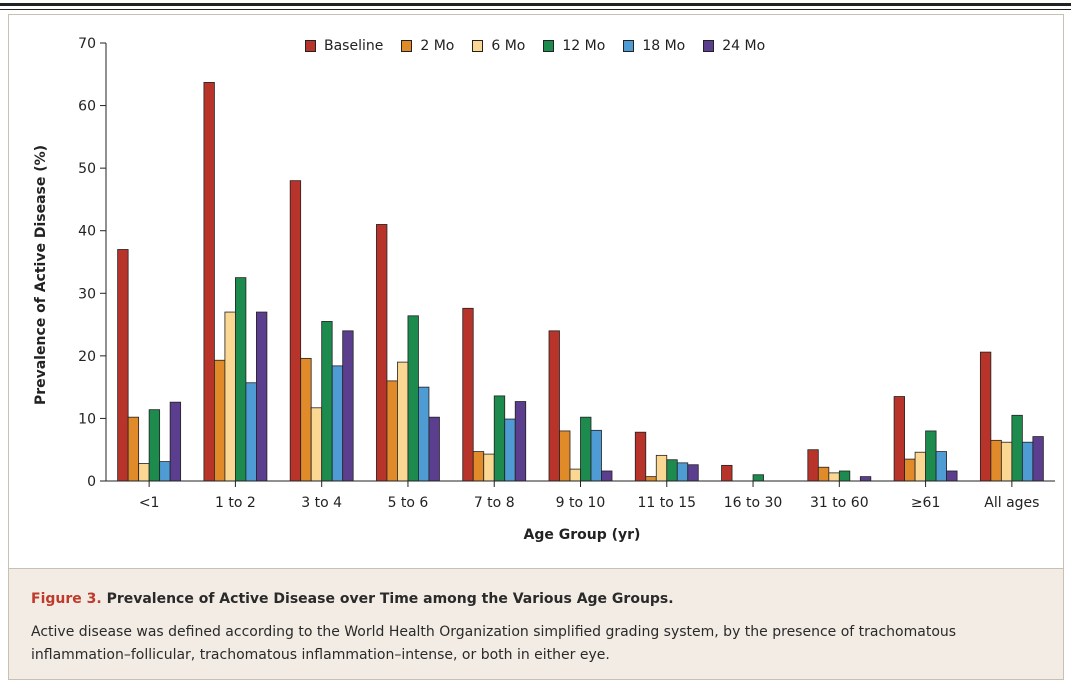 This screenshot has width=1071, height=691. Describe the element at coordinates (494, 503) in the screenshot. I see `x-tick-label: 7 to 8` at that location.